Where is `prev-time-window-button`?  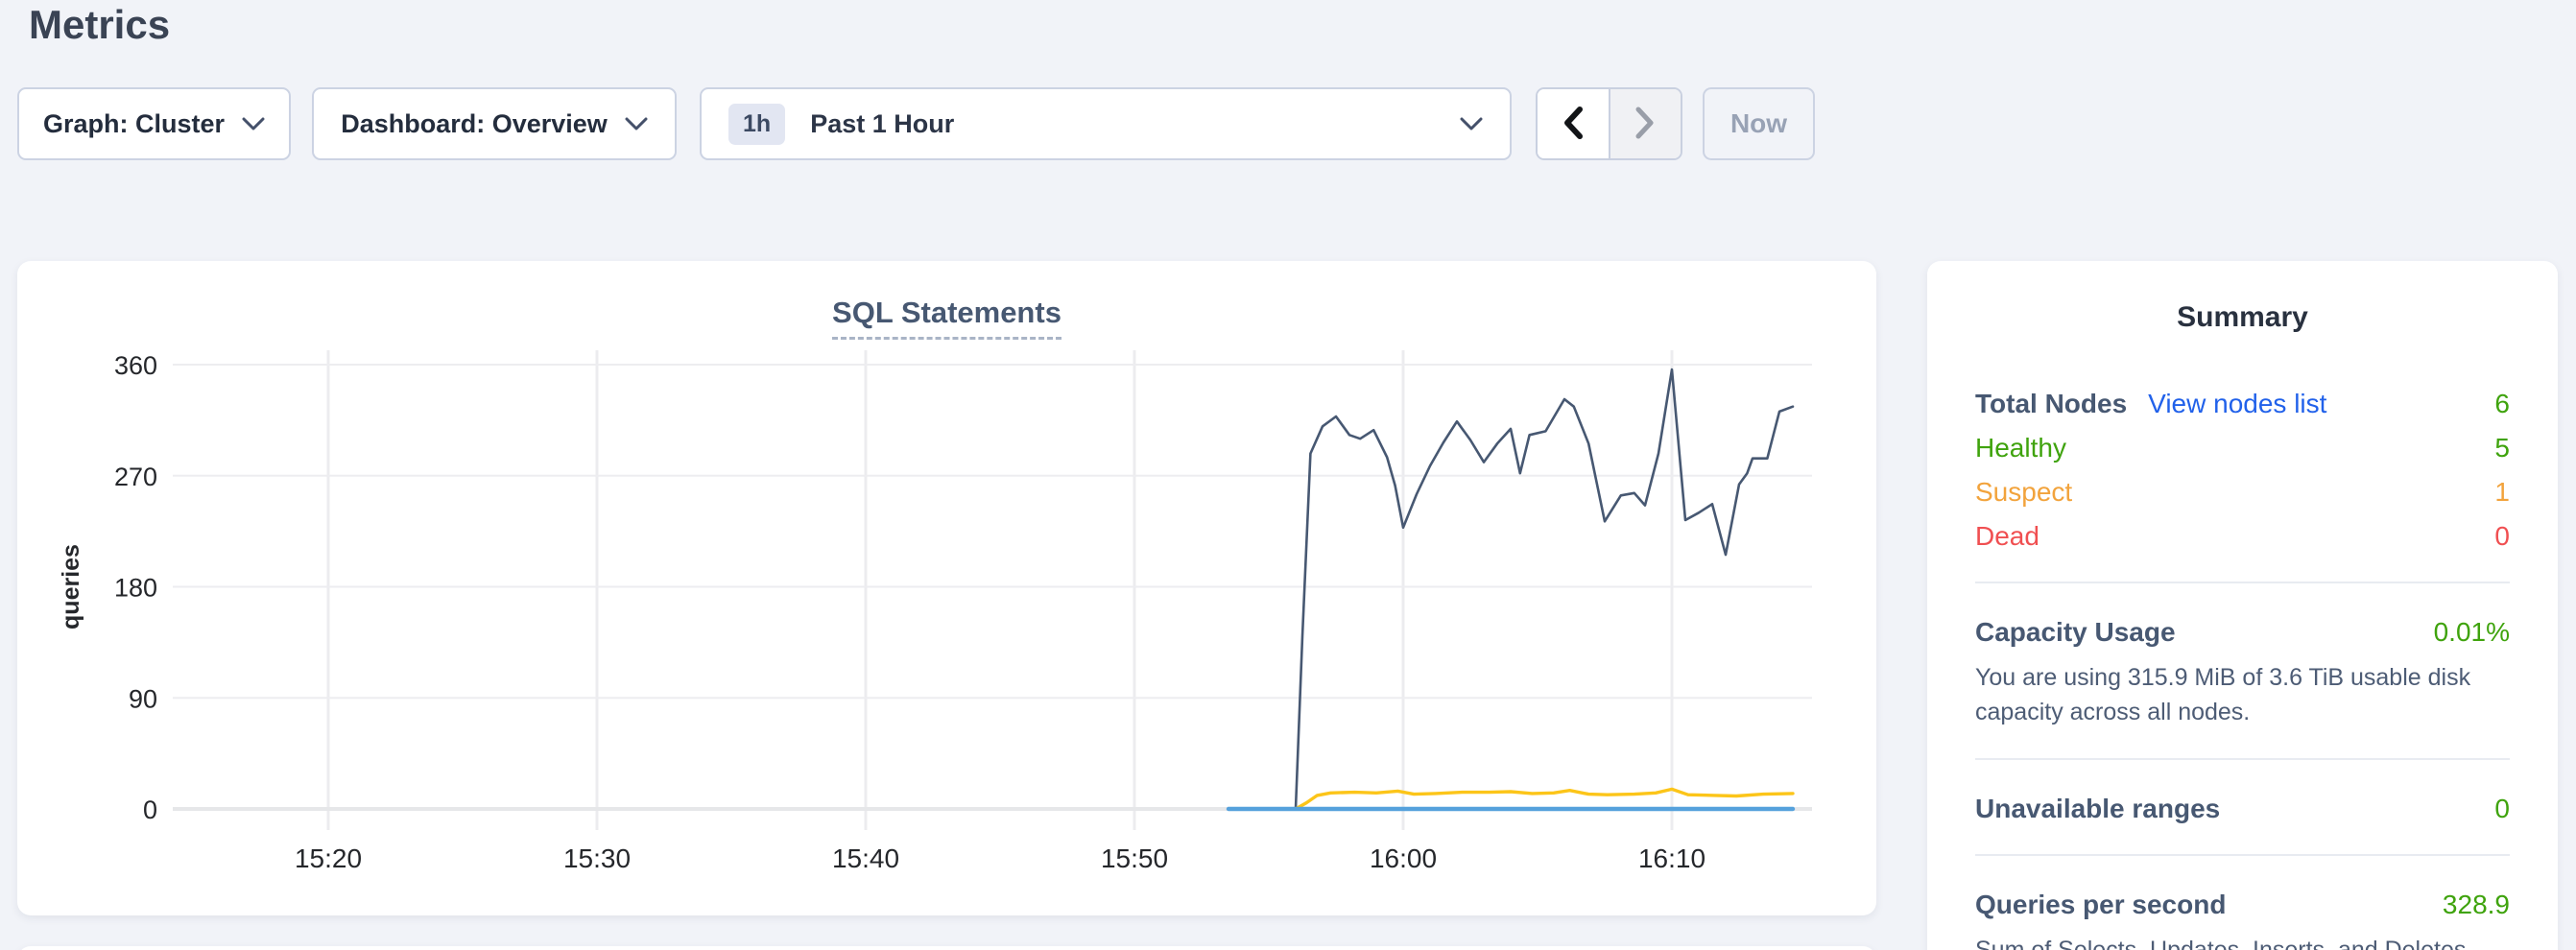 prev-time-window-button is located at coordinates (1574, 123).